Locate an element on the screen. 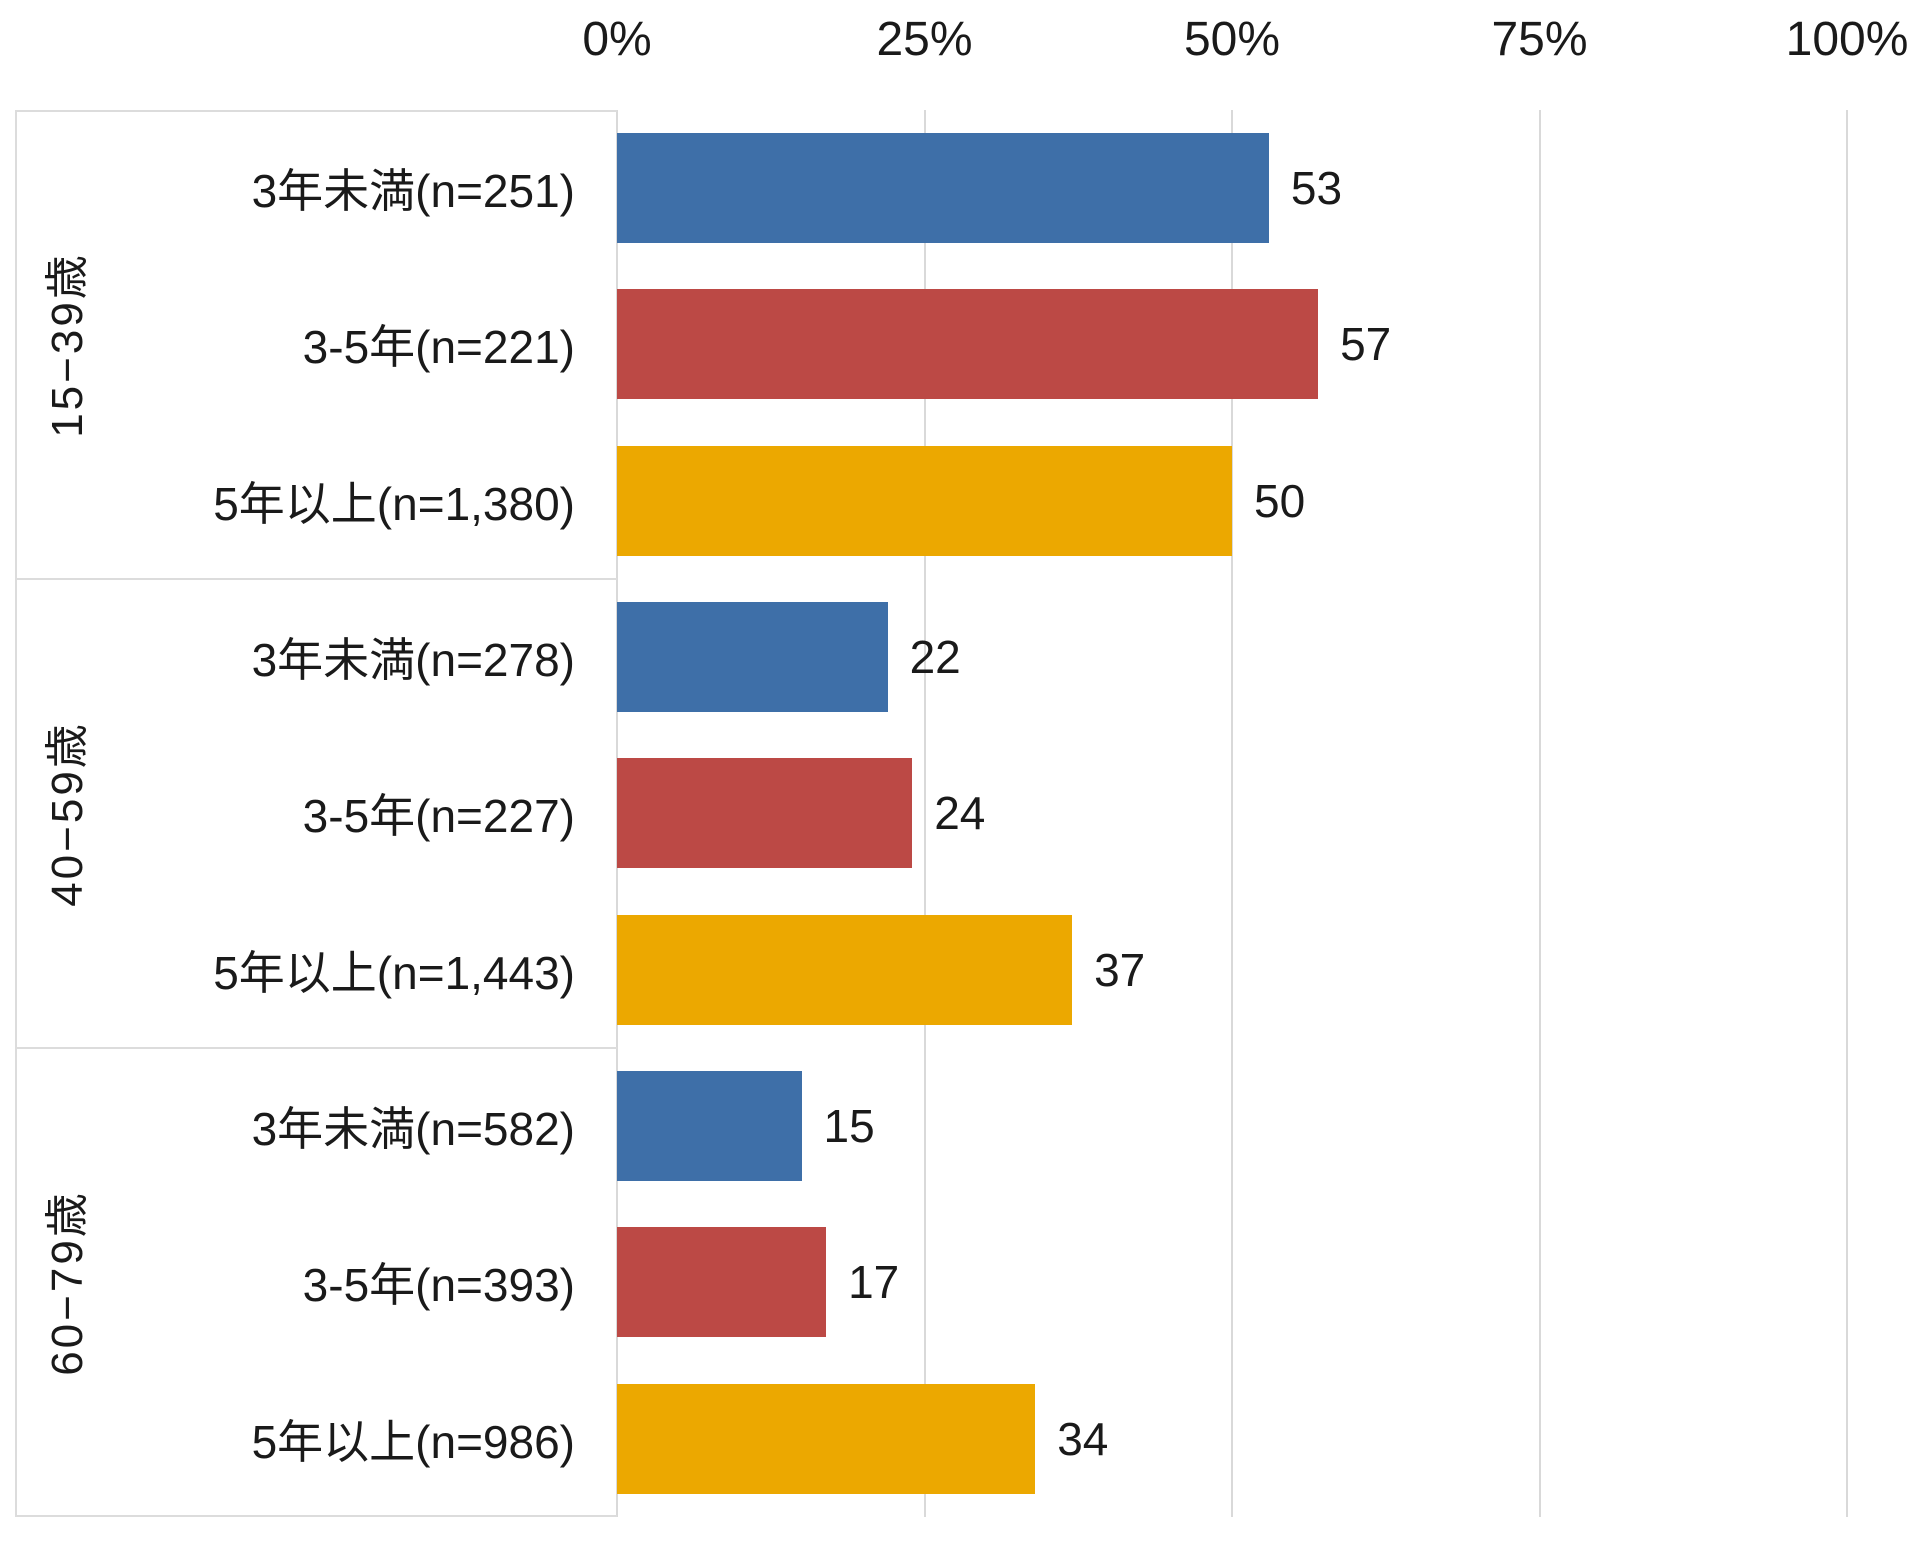 This screenshot has width=1920, height=1558. category-label: 3年未満(n=251) is located at coordinates (413, 191).